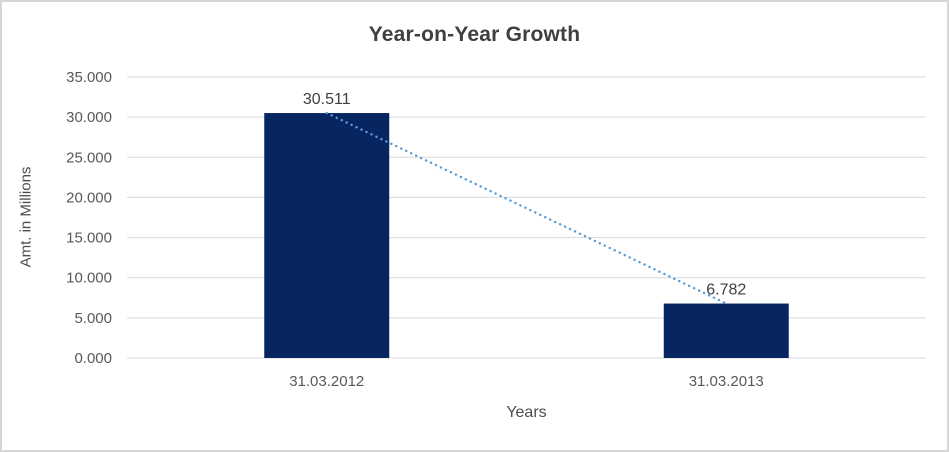  I want to click on y-tick-label: 20.000, so click(89, 197).